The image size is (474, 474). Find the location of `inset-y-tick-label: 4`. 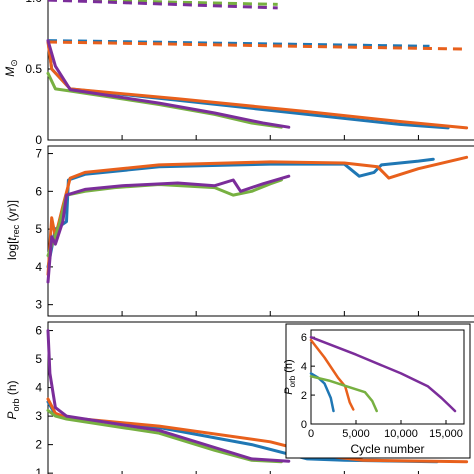

inset-y-tick-label: 4 is located at coordinates (304, 367).